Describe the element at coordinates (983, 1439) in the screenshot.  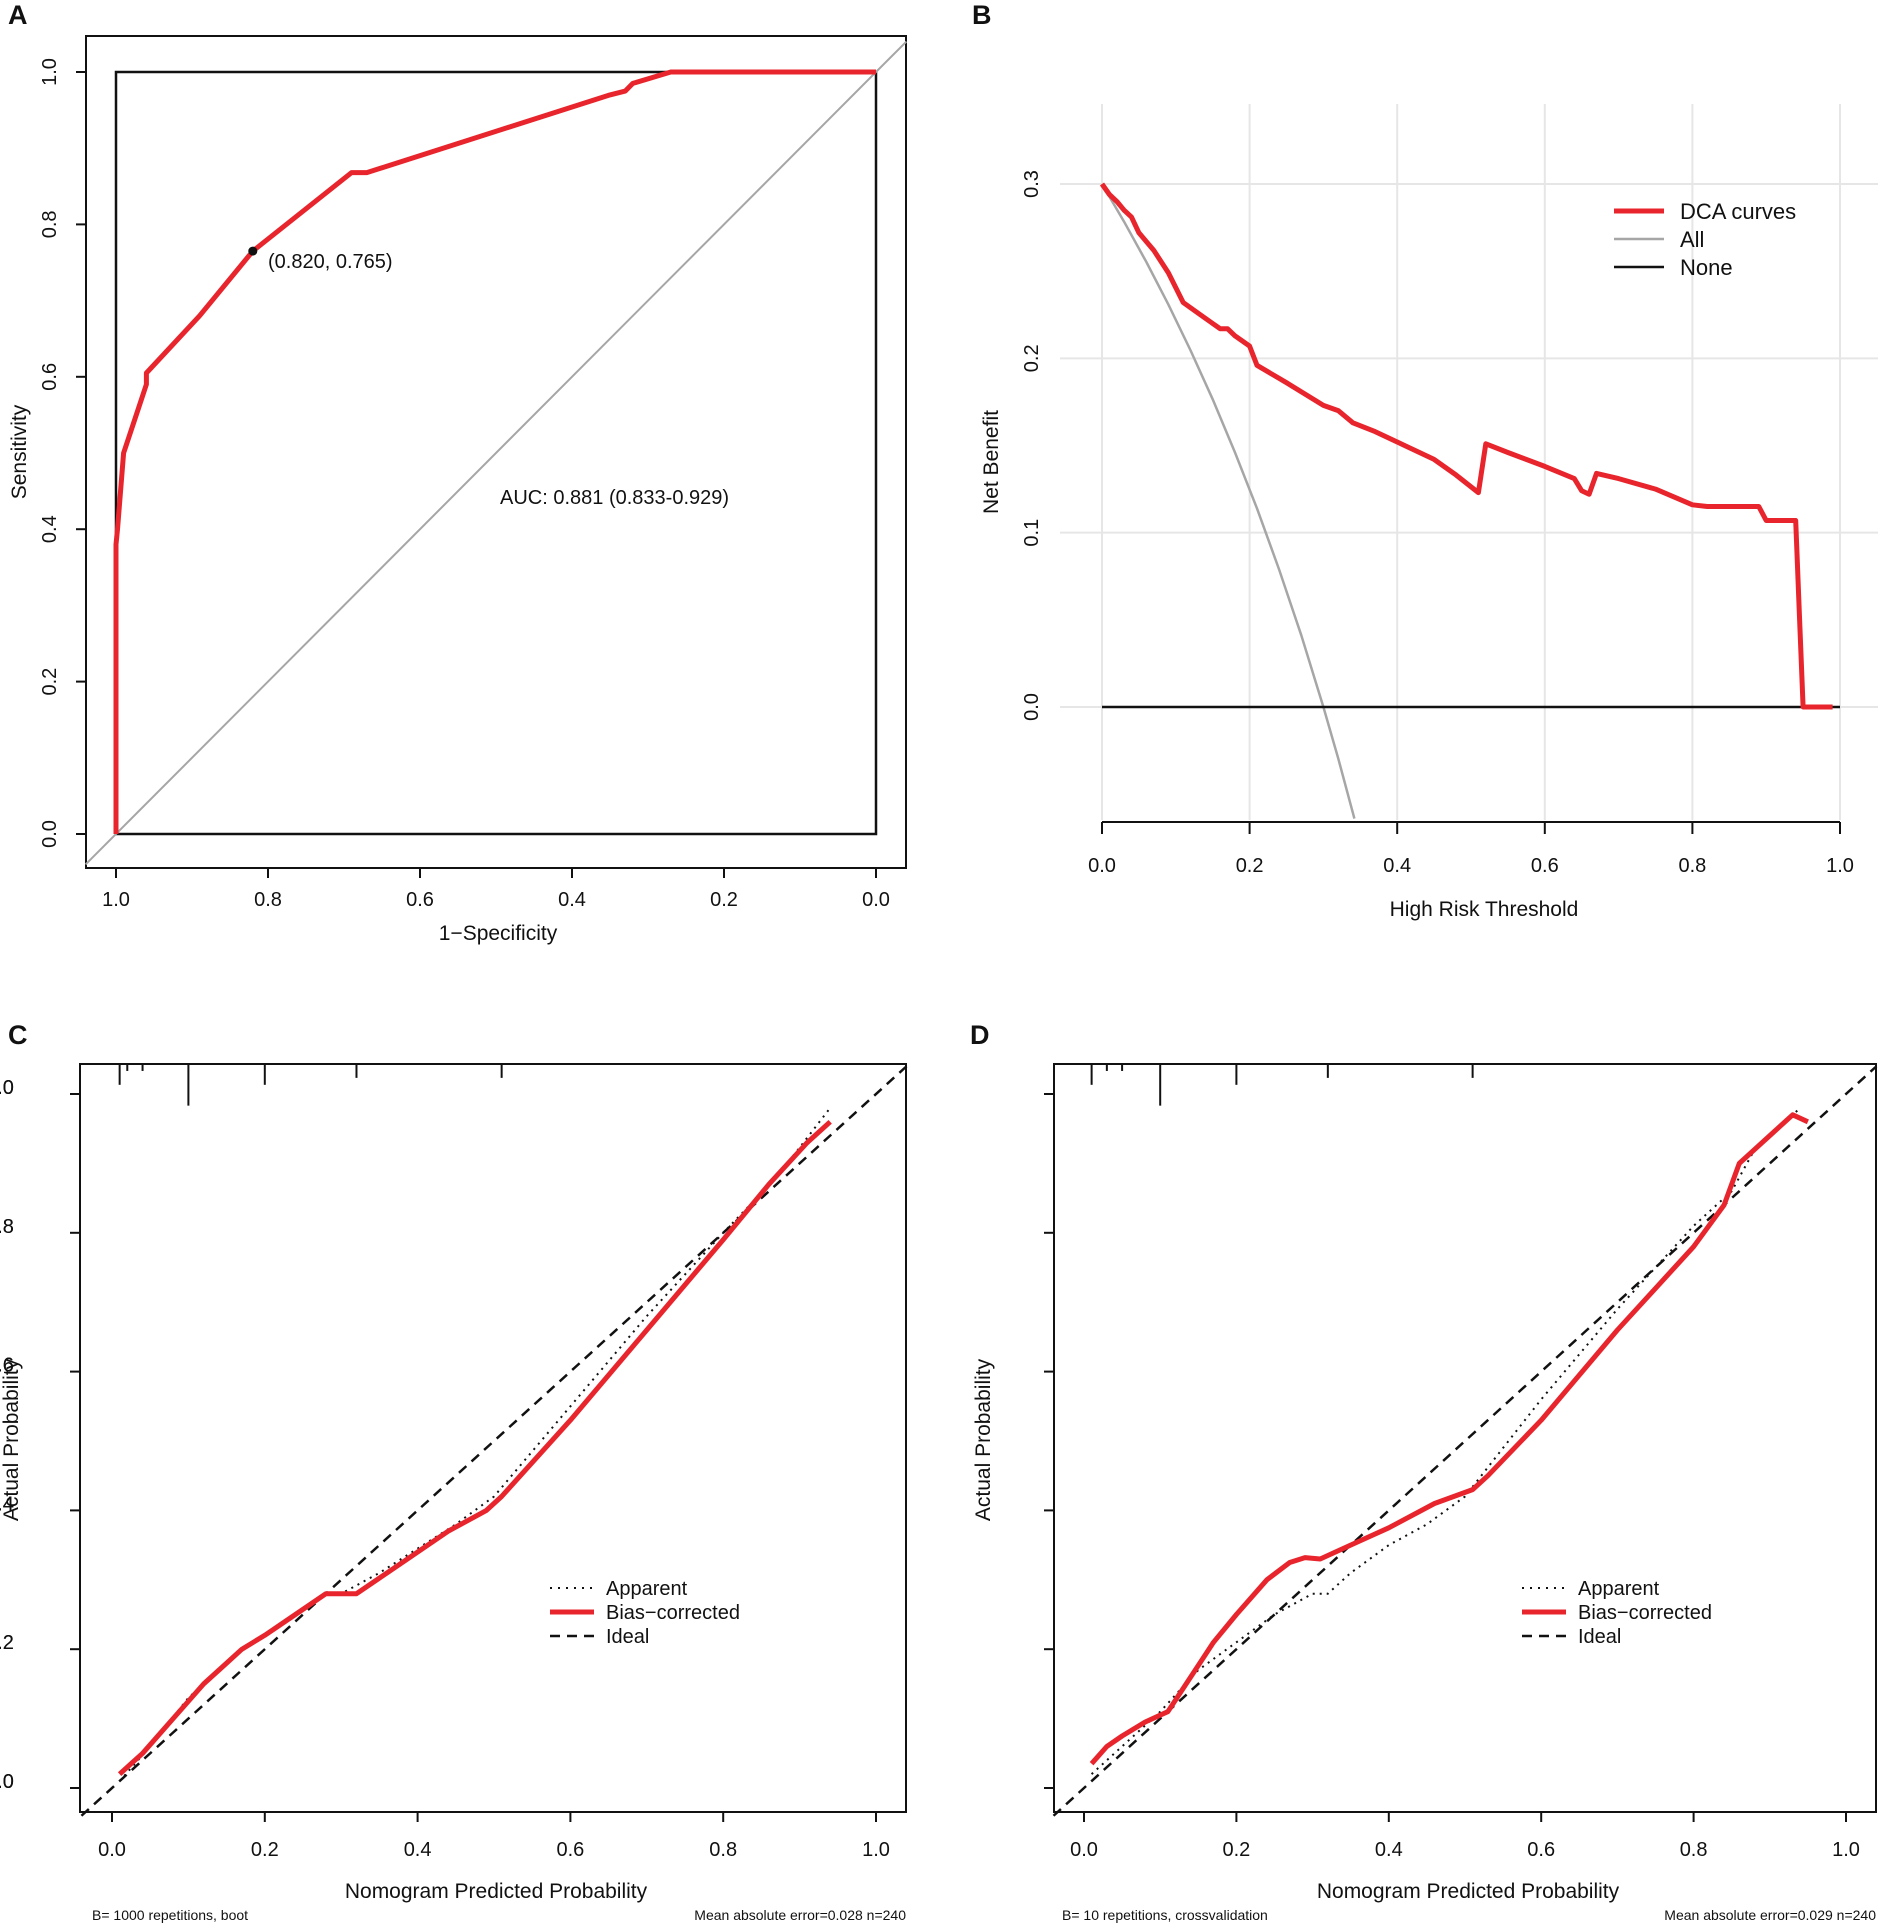
I see `panel-d-ylabel: Actual Probability` at that location.